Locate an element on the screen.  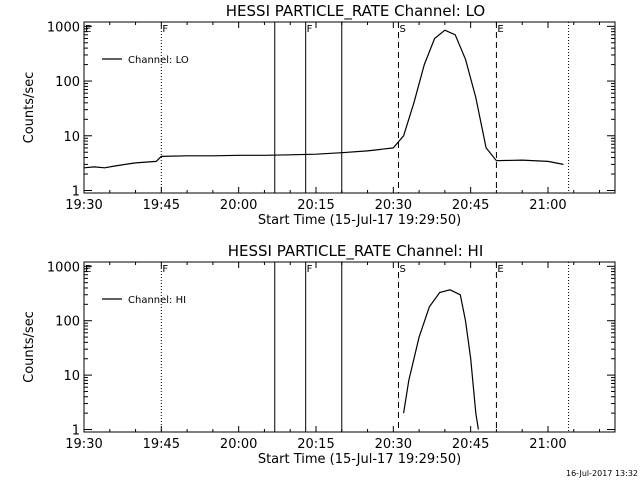
data-series-line is located at coordinates (441, 359).